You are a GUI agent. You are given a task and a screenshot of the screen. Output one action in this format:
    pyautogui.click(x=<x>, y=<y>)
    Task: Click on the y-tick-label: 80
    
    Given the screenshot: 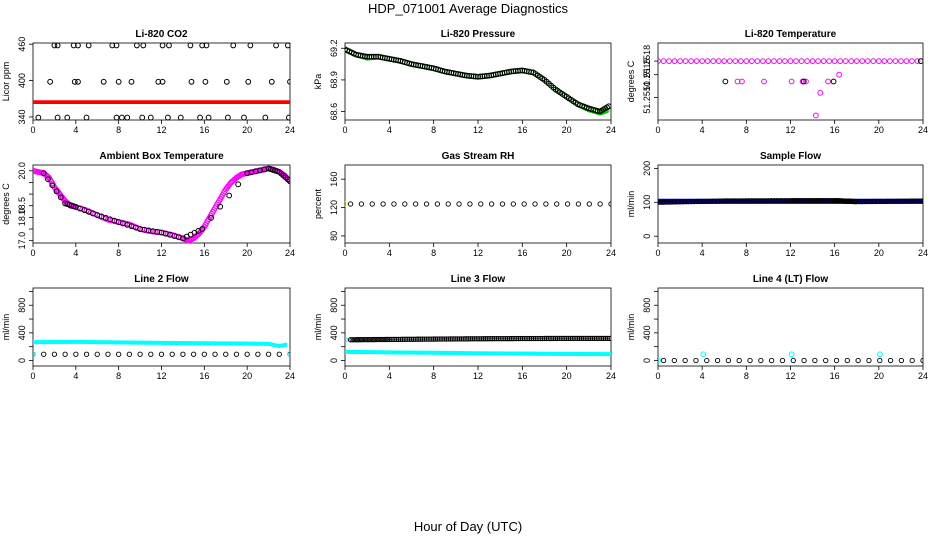 What is the action you would take?
    pyautogui.click(x=334, y=236)
    